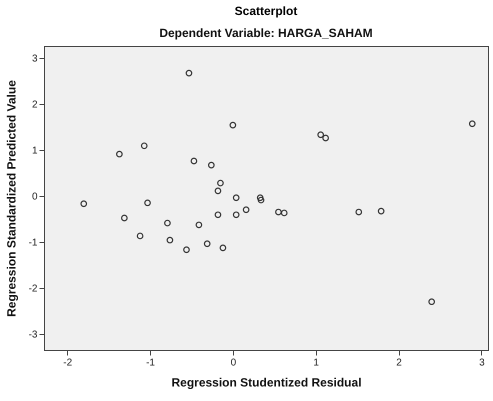 The width and height of the screenshot is (493, 401). Describe the element at coordinates (35, 58) in the screenshot. I see `y-tick-label: 3` at that location.